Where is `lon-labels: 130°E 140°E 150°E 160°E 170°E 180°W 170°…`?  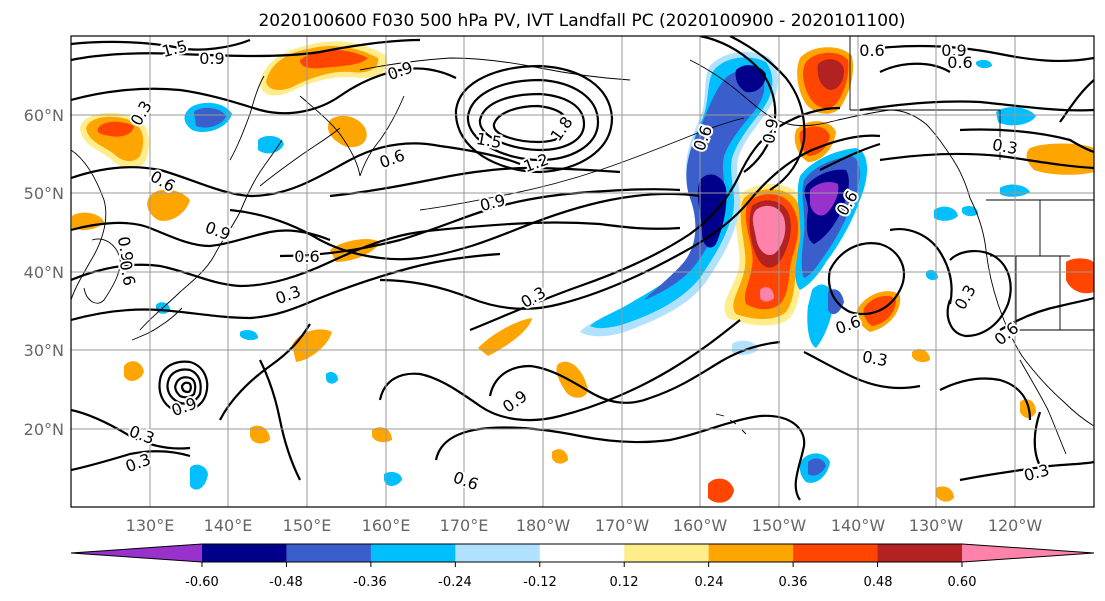
lon-labels: 130°E 140°E 150°E 160°E 170°E 180°W 170°… is located at coordinates (584, 525).